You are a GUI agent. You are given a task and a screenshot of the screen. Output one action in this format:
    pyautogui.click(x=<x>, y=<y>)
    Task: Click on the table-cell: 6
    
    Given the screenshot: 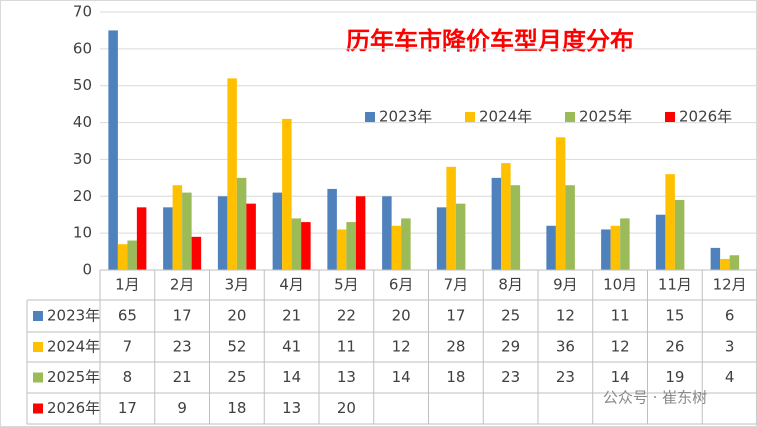 What is the action you would take?
    pyautogui.click(x=730, y=316)
    